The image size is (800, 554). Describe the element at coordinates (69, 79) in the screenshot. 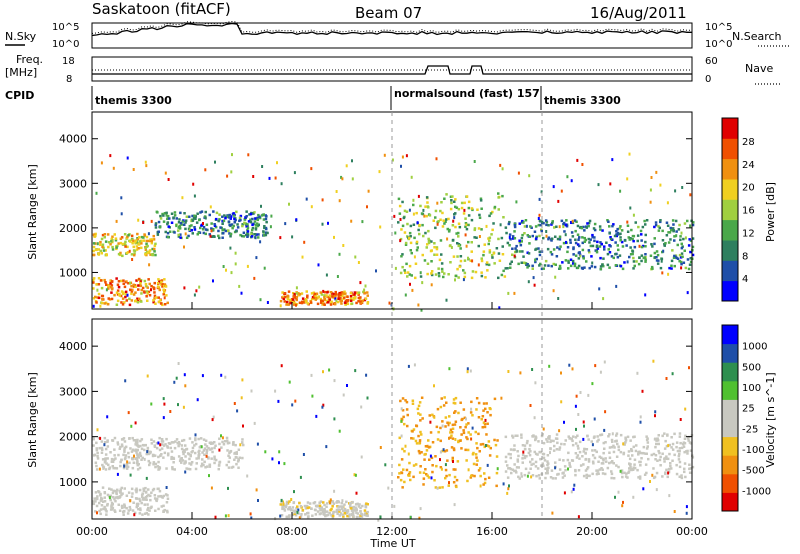

I see `freq-left-tick-bottom: 8` at that location.